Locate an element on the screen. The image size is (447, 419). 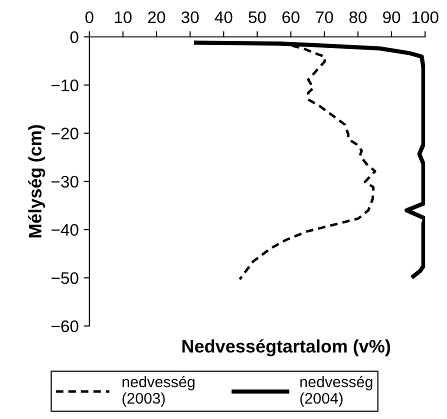
y-axis-title: Mélység (cm) is located at coordinates (37, 181).